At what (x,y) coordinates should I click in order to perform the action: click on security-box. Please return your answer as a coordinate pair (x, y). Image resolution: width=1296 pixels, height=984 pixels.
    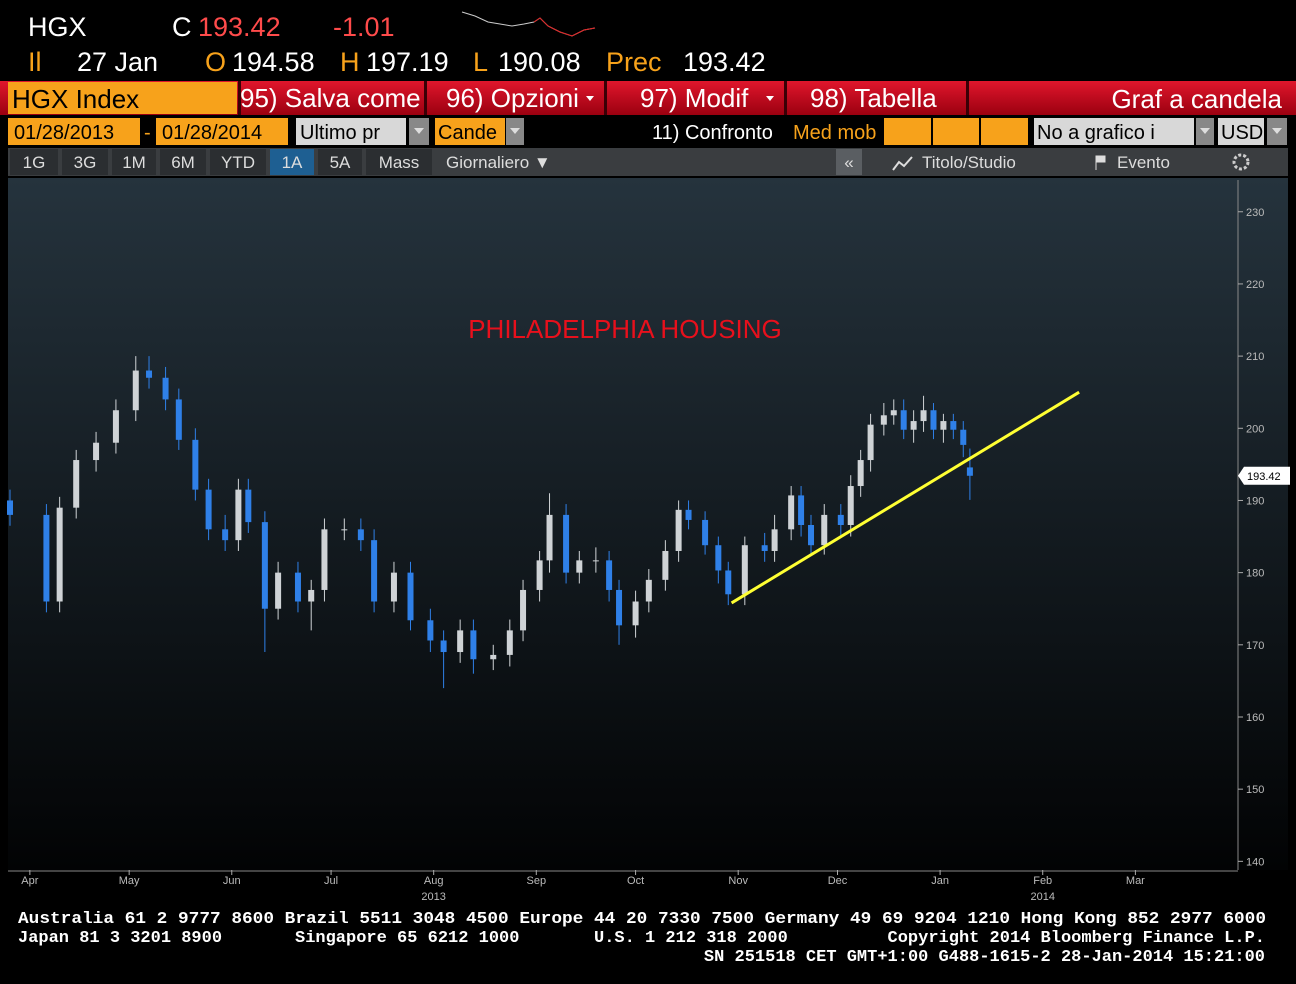
    Looking at the image, I should click on (122, 98).